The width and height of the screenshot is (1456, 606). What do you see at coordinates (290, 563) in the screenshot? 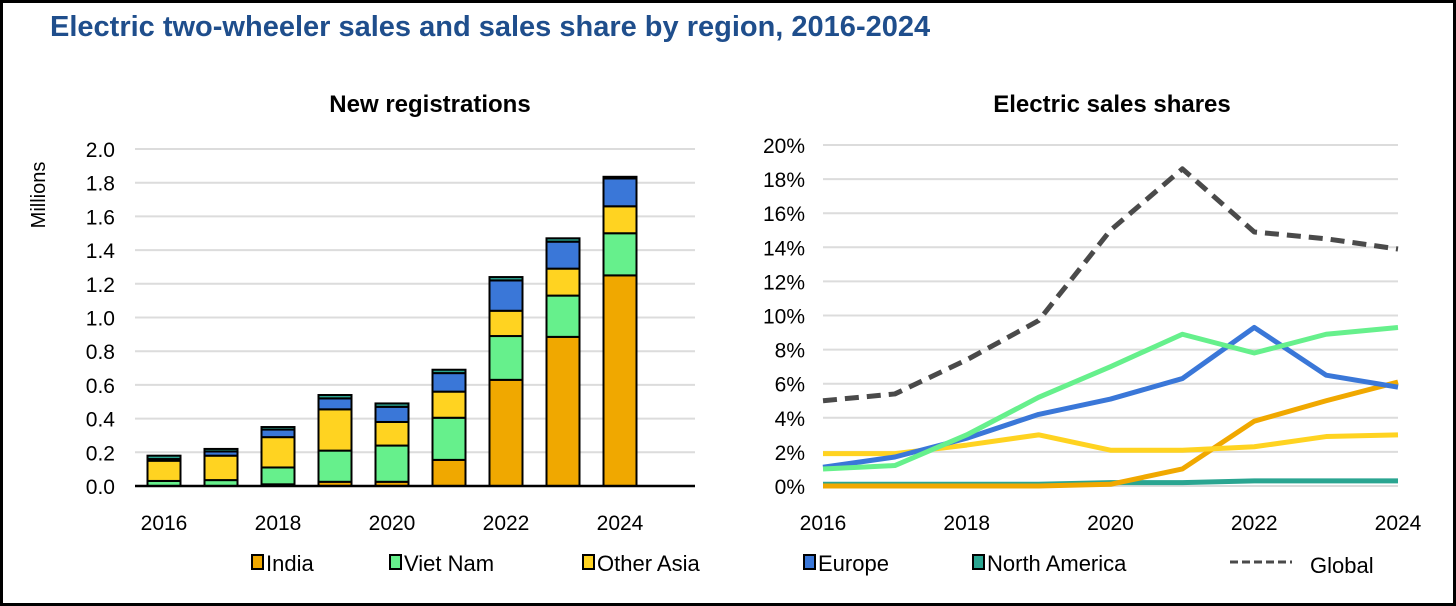
I see `legend-label: India` at bounding box center [290, 563].